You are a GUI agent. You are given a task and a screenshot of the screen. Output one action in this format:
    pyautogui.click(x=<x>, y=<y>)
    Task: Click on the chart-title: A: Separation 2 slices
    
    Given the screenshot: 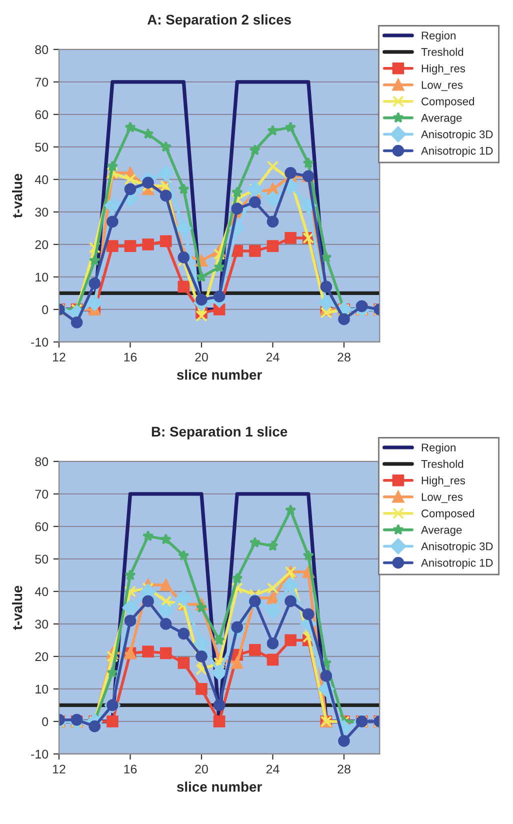 What is the action you would take?
    pyautogui.click(x=219, y=21)
    